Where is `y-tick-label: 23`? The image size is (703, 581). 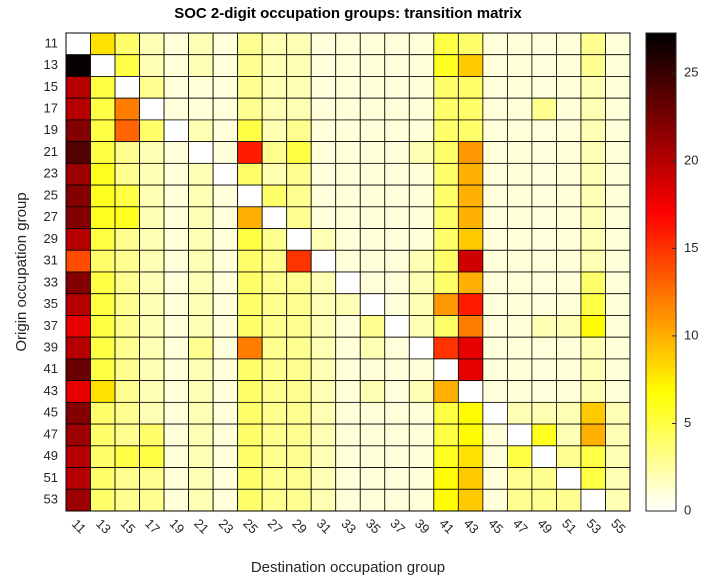
y-tick-label: 23 is located at coordinates (51, 173).